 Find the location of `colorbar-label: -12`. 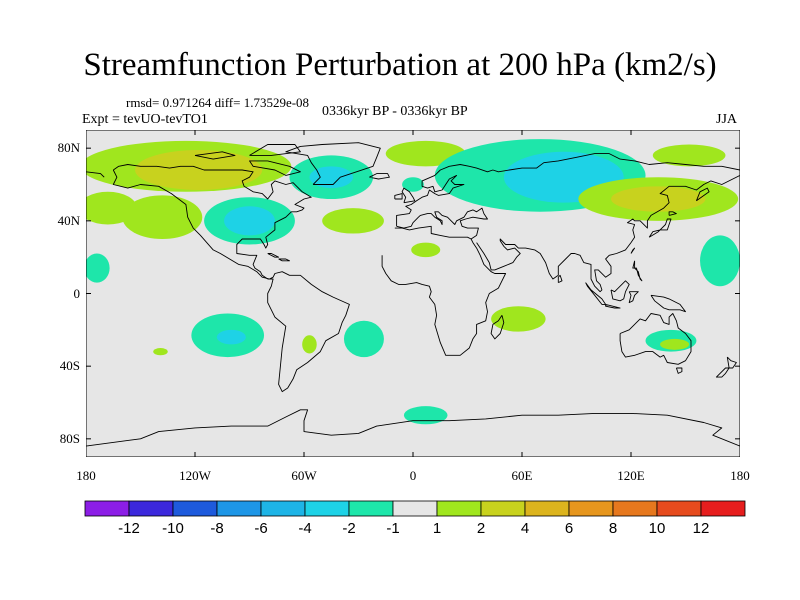

colorbar-label: -12 is located at coordinates (129, 528).